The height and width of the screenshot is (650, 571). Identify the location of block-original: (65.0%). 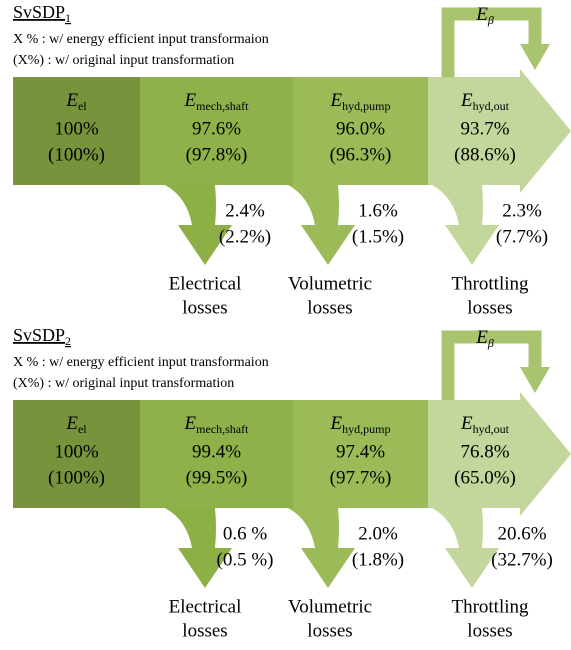
(485, 477).